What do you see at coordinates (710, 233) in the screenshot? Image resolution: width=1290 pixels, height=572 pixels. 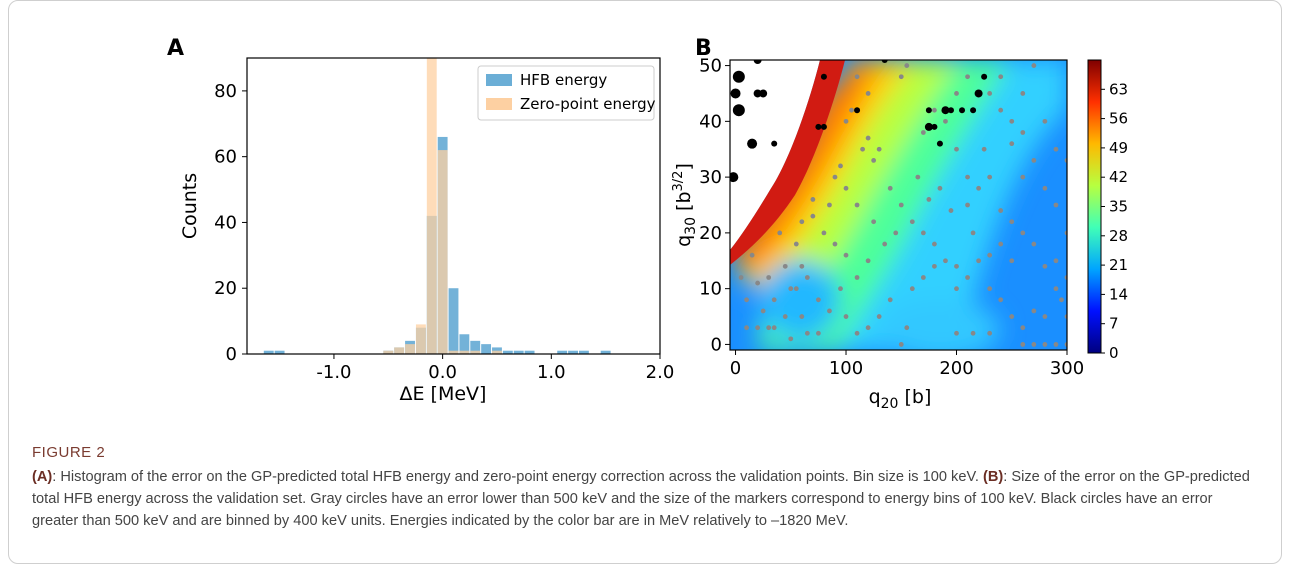 I see `y-tick-label: 20` at bounding box center [710, 233].